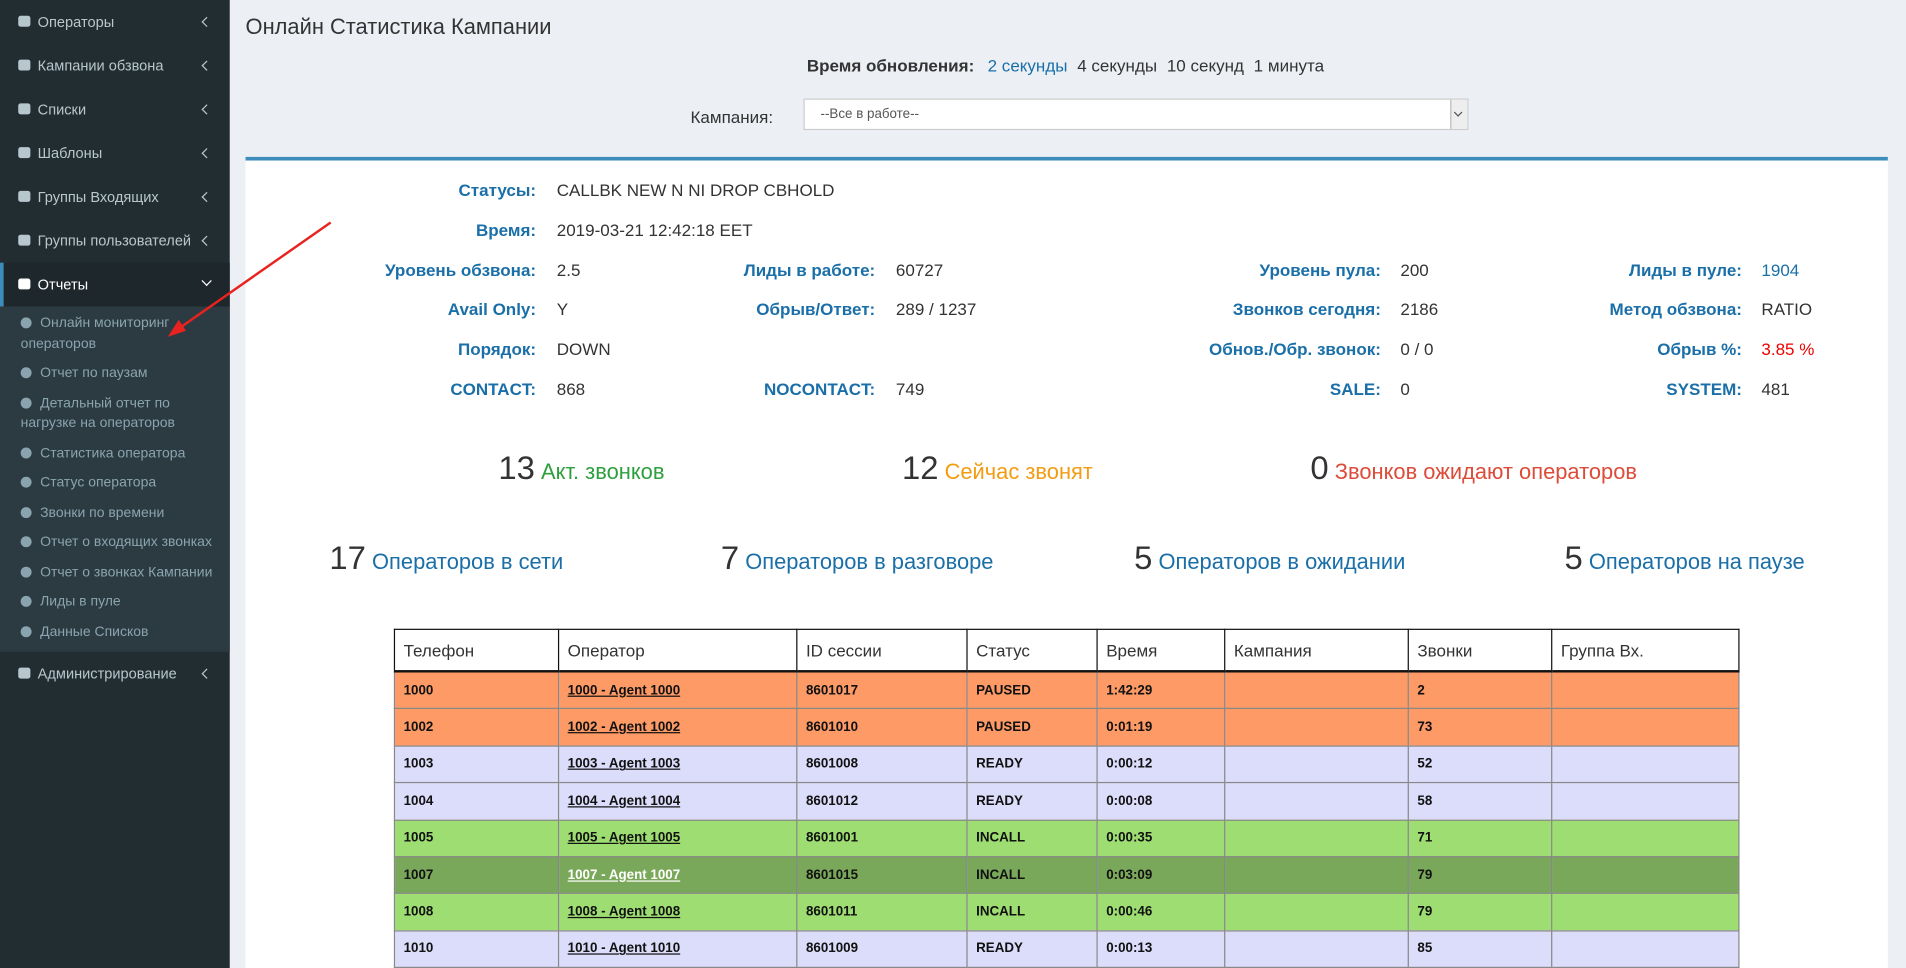 The image size is (1906, 968). Describe the element at coordinates (126, 572) in the screenshot. I see `submenu-label: Отчет о звонках Кампании` at that location.